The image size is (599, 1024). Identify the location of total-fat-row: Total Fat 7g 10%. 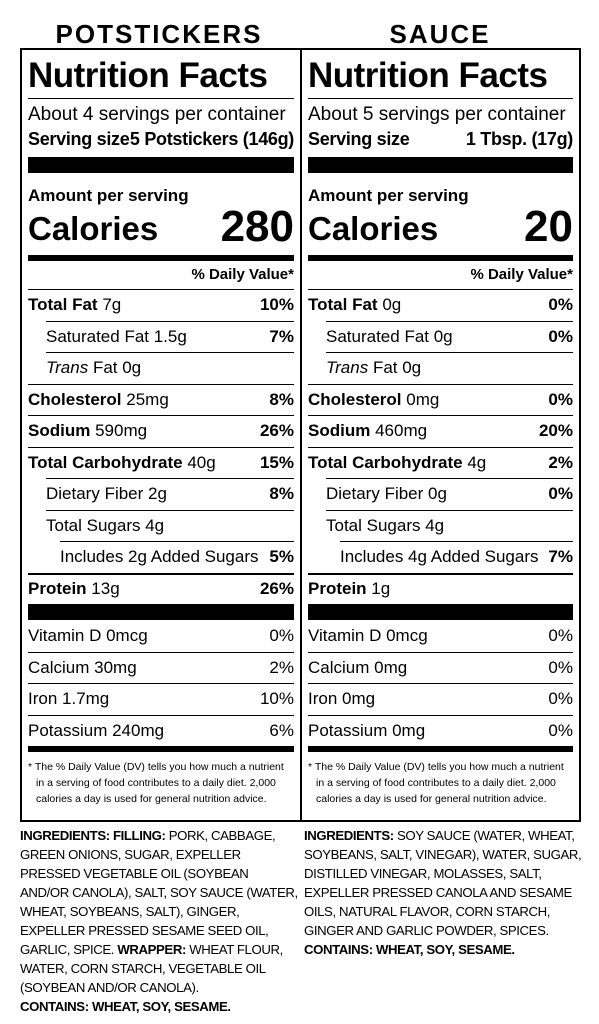
(161, 305).